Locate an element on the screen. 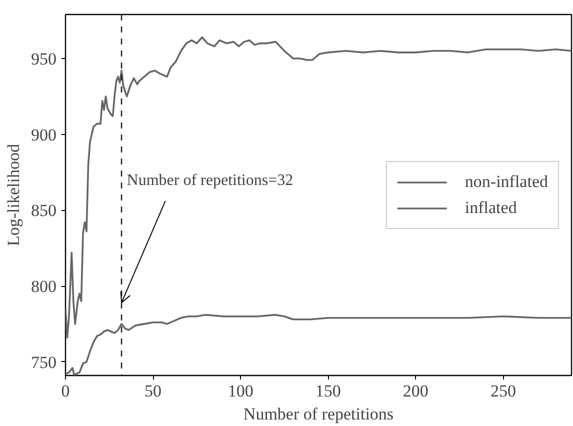 The image size is (573, 426). y-tick-label: 850 is located at coordinates (43, 210).